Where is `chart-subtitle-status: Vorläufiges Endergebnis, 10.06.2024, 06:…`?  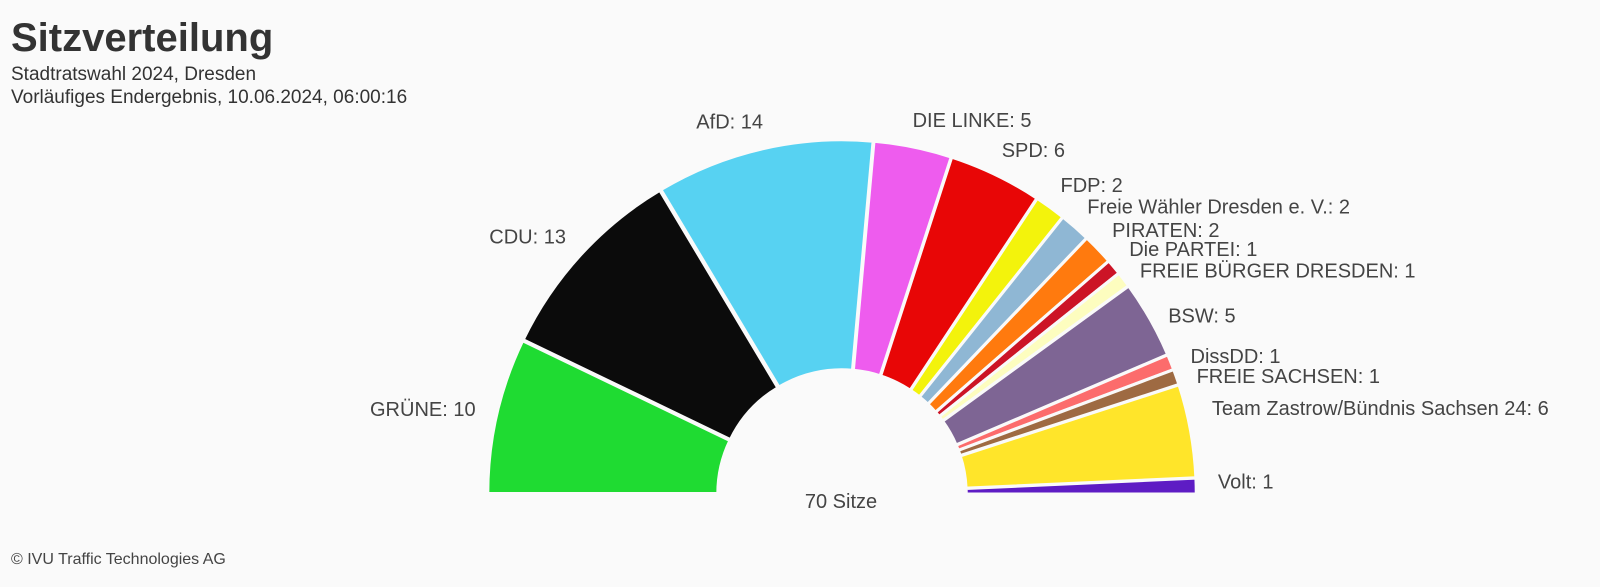
chart-subtitle-status: Vorläufiges Endergebnis, 10.06.2024, 06:… is located at coordinates (209, 97).